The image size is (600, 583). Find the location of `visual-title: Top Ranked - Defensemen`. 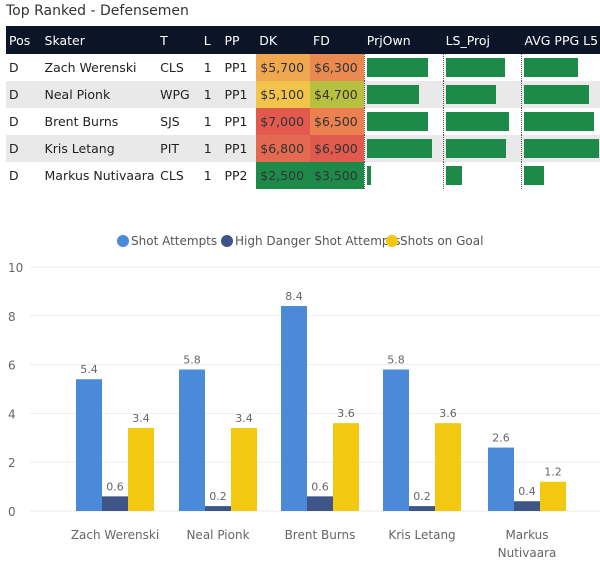

visual-title: Top Ranked - Defensemen is located at coordinates (97, 11).